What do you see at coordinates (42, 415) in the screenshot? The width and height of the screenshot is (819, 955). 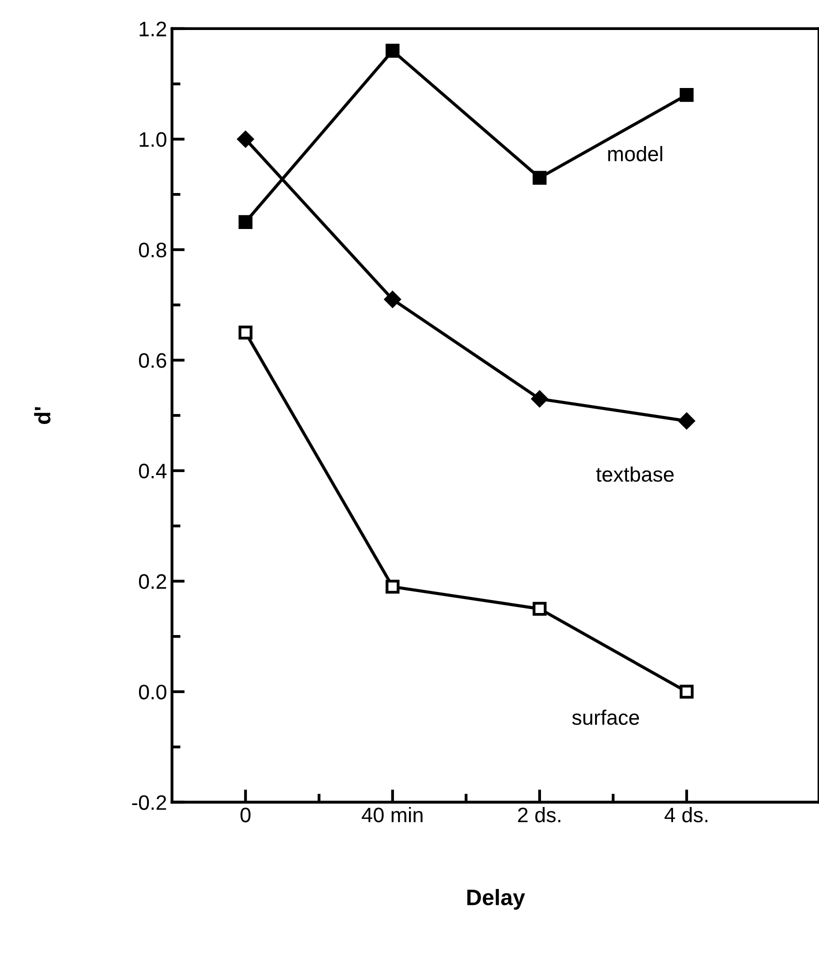 I see `y-axis-title: d'` at bounding box center [42, 415].